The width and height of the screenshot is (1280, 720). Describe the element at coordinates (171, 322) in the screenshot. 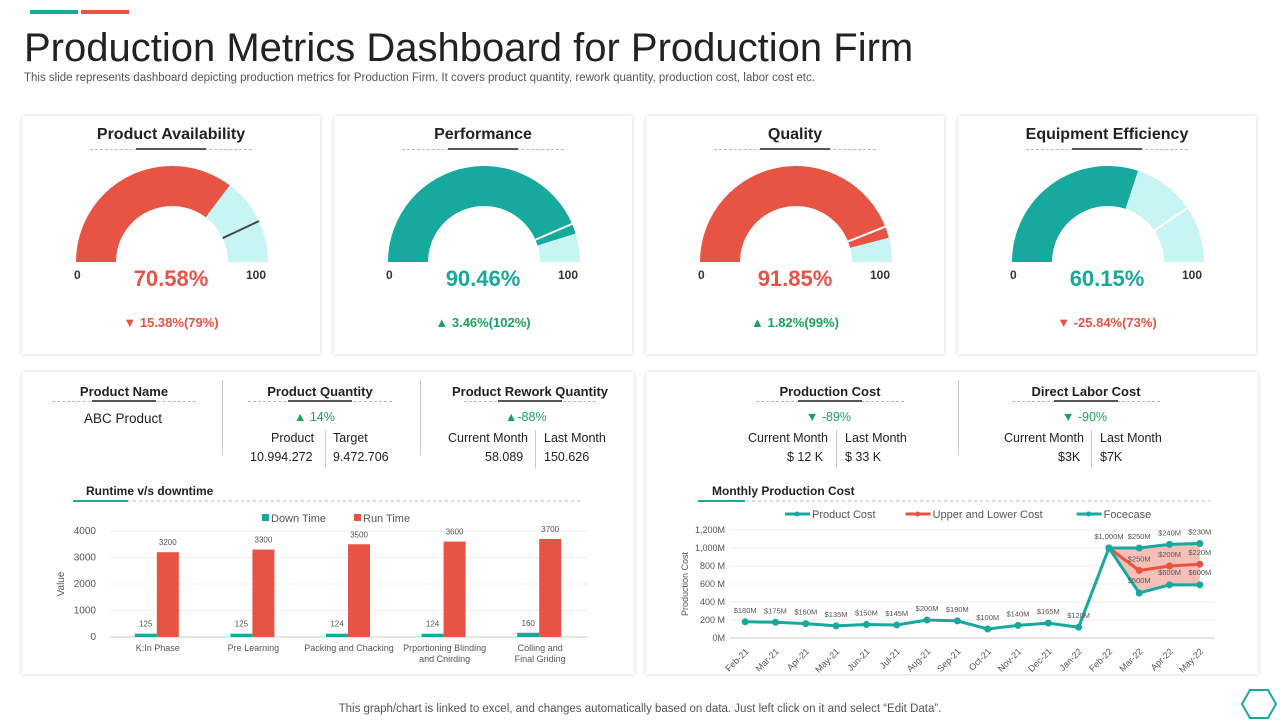

I see `gauge-change: ▼ 15.38%(79%)` at that location.